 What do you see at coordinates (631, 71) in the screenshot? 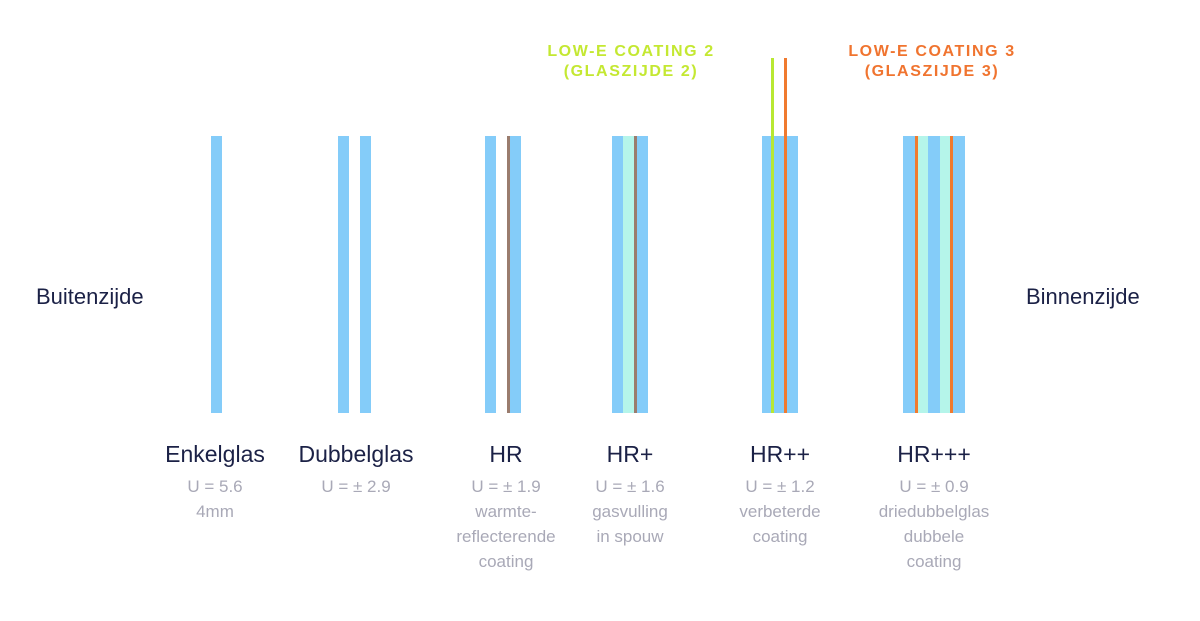
I see `coating-2-subtitle: (GLASZIJDE 2)` at bounding box center [631, 71].